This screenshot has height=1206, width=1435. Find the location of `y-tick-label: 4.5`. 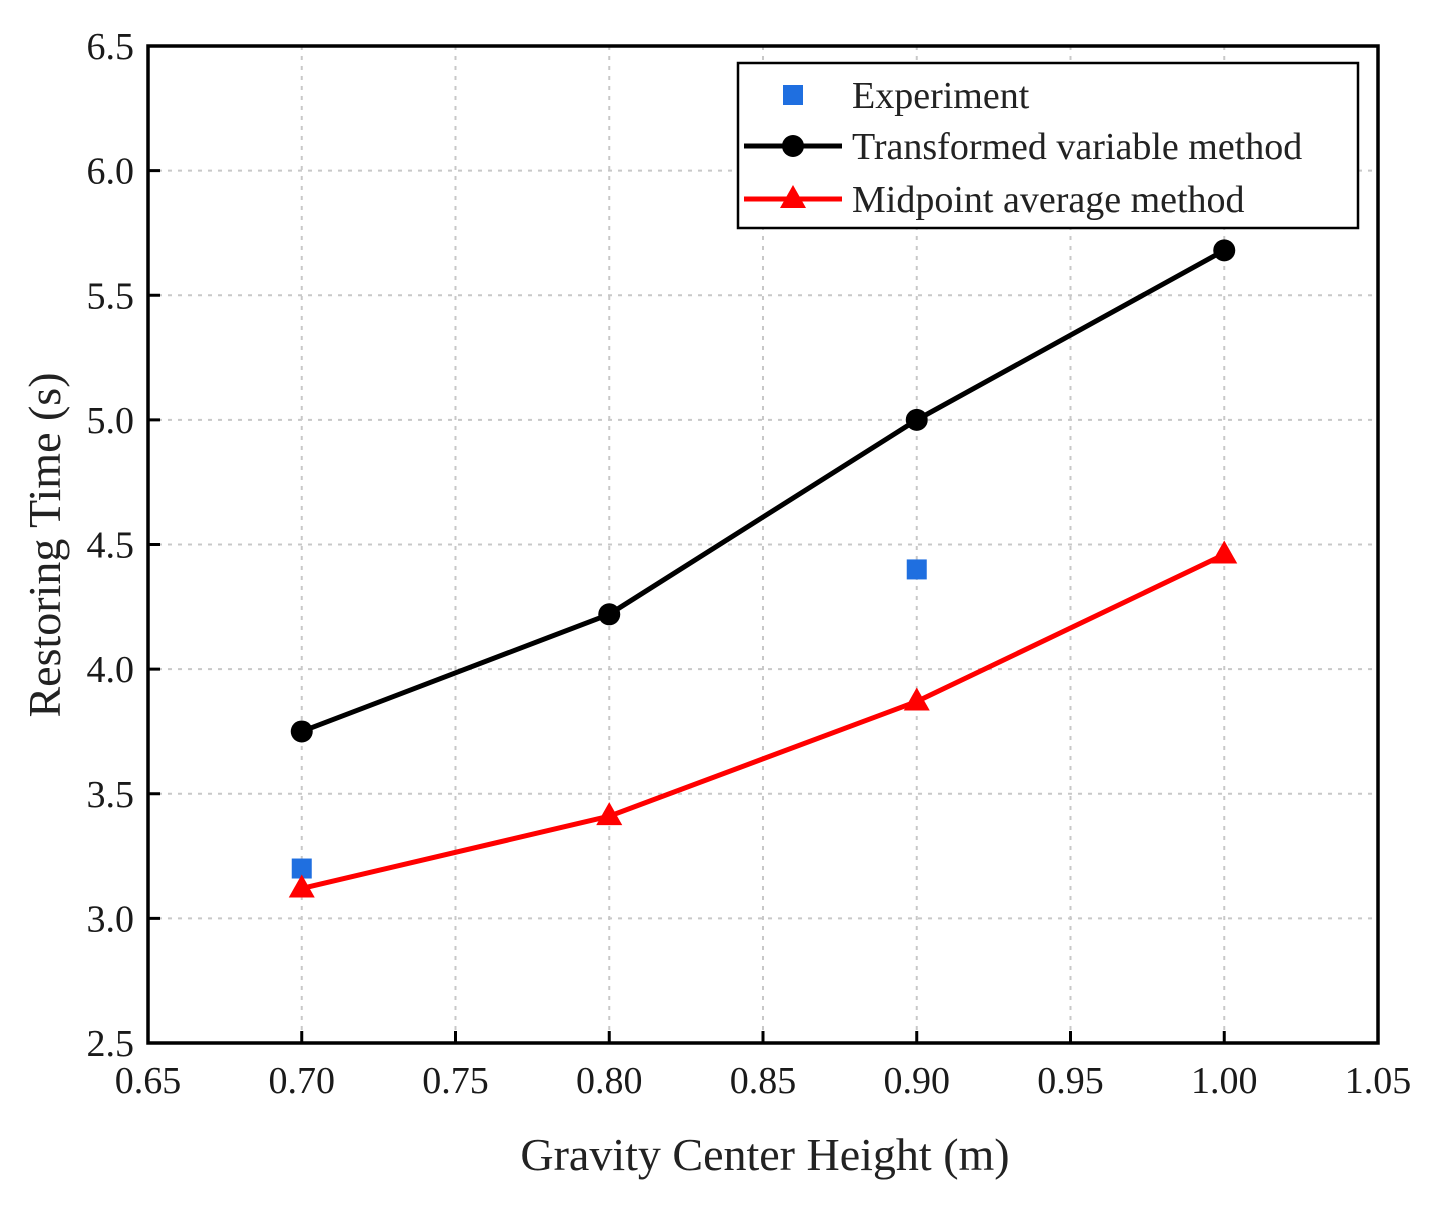

y-tick-label: 4.5 is located at coordinates (111, 546).